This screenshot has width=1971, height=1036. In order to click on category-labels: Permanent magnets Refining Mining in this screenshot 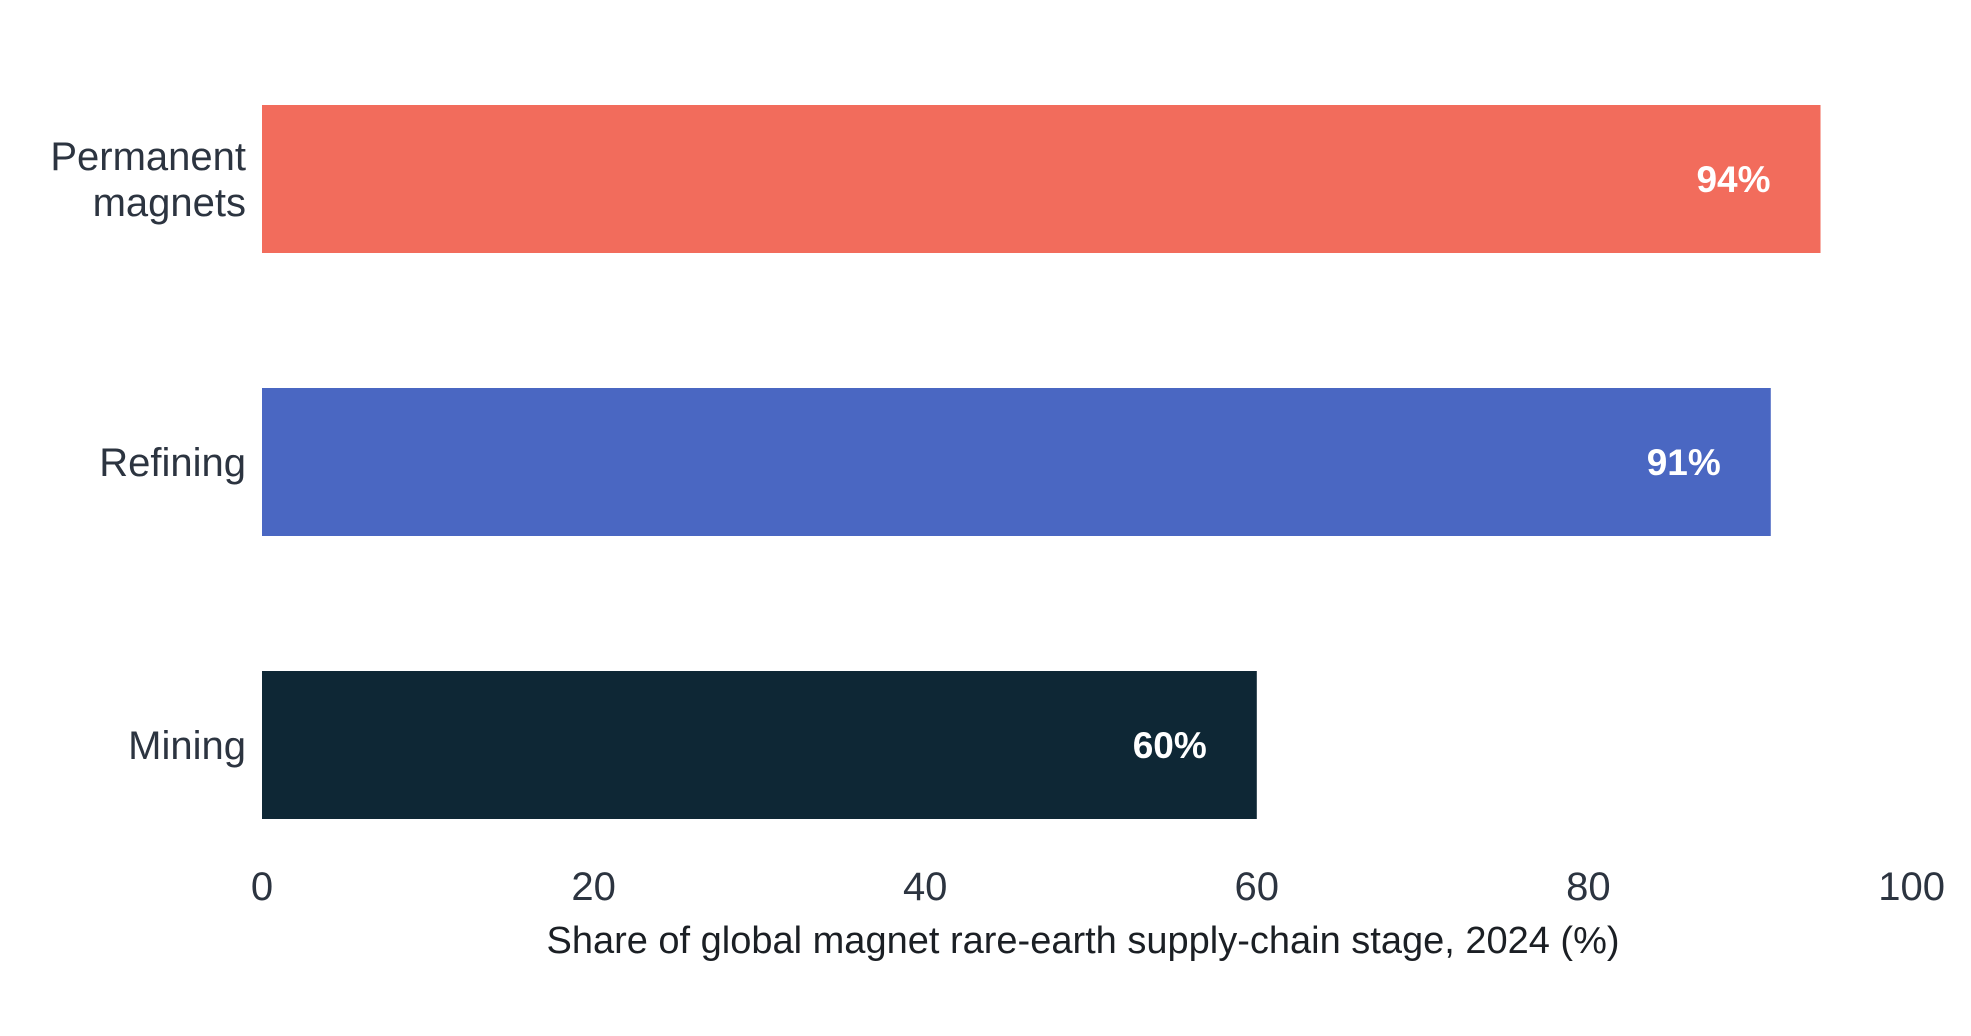, I will do `click(148, 451)`.